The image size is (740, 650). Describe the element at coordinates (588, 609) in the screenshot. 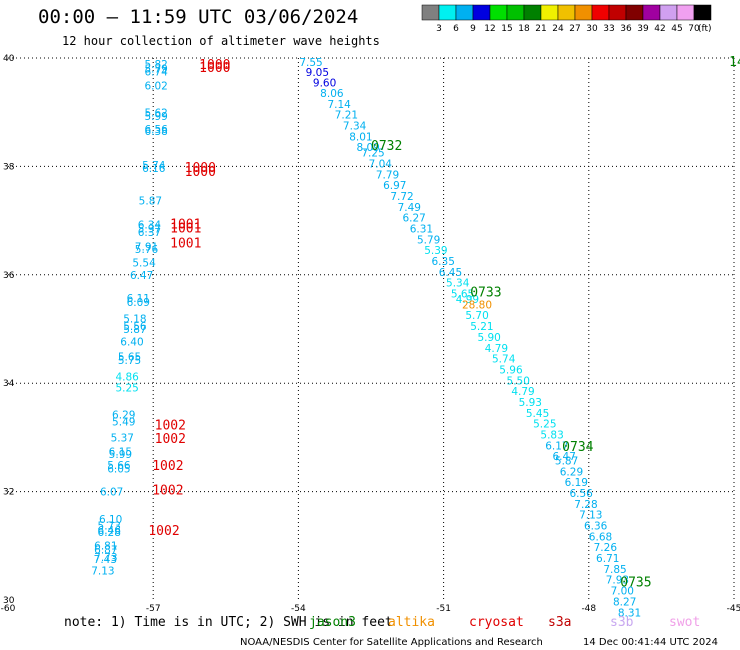

I see `x-tick-label: -48` at that location.